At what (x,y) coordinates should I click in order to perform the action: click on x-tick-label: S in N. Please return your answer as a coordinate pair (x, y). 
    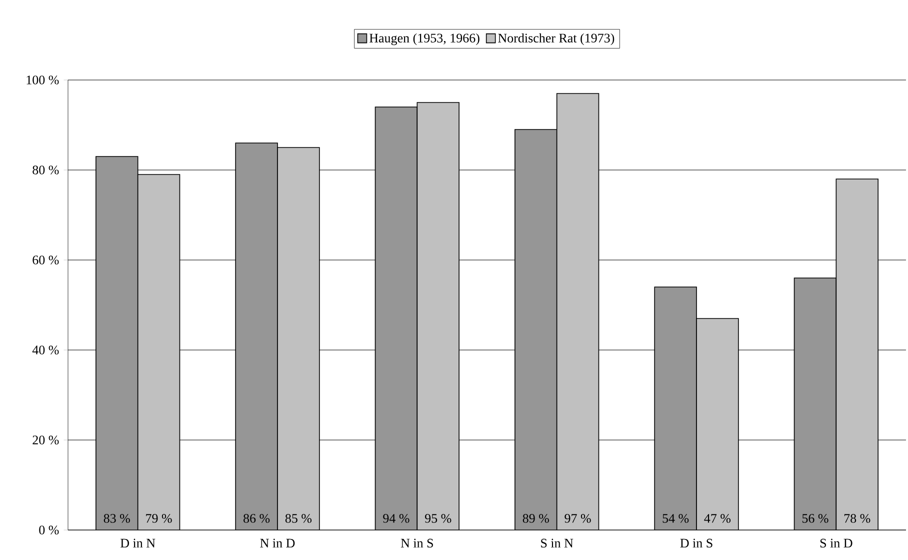
    Looking at the image, I should click on (557, 543).